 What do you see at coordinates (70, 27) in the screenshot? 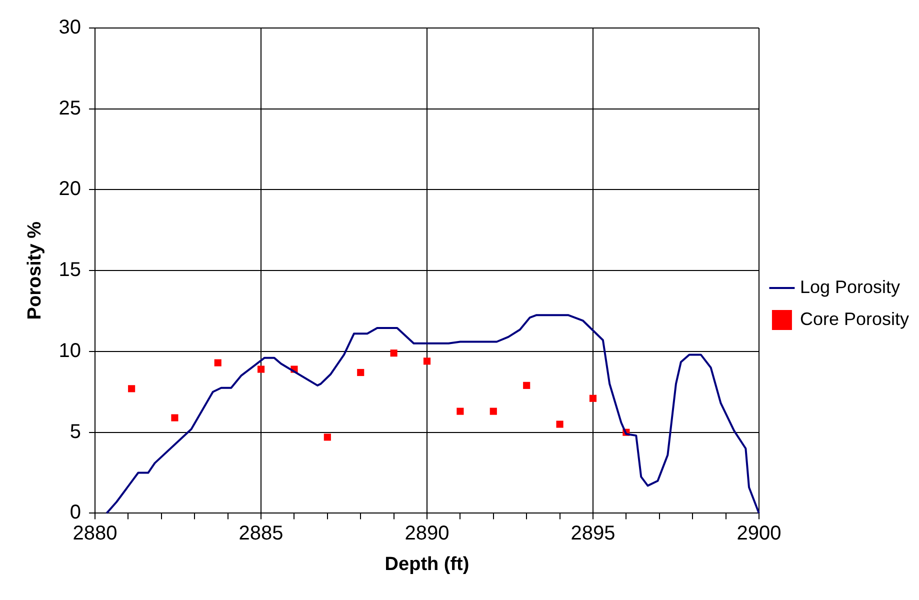
I see `y-tick-label: 30` at bounding box center [70, 27].